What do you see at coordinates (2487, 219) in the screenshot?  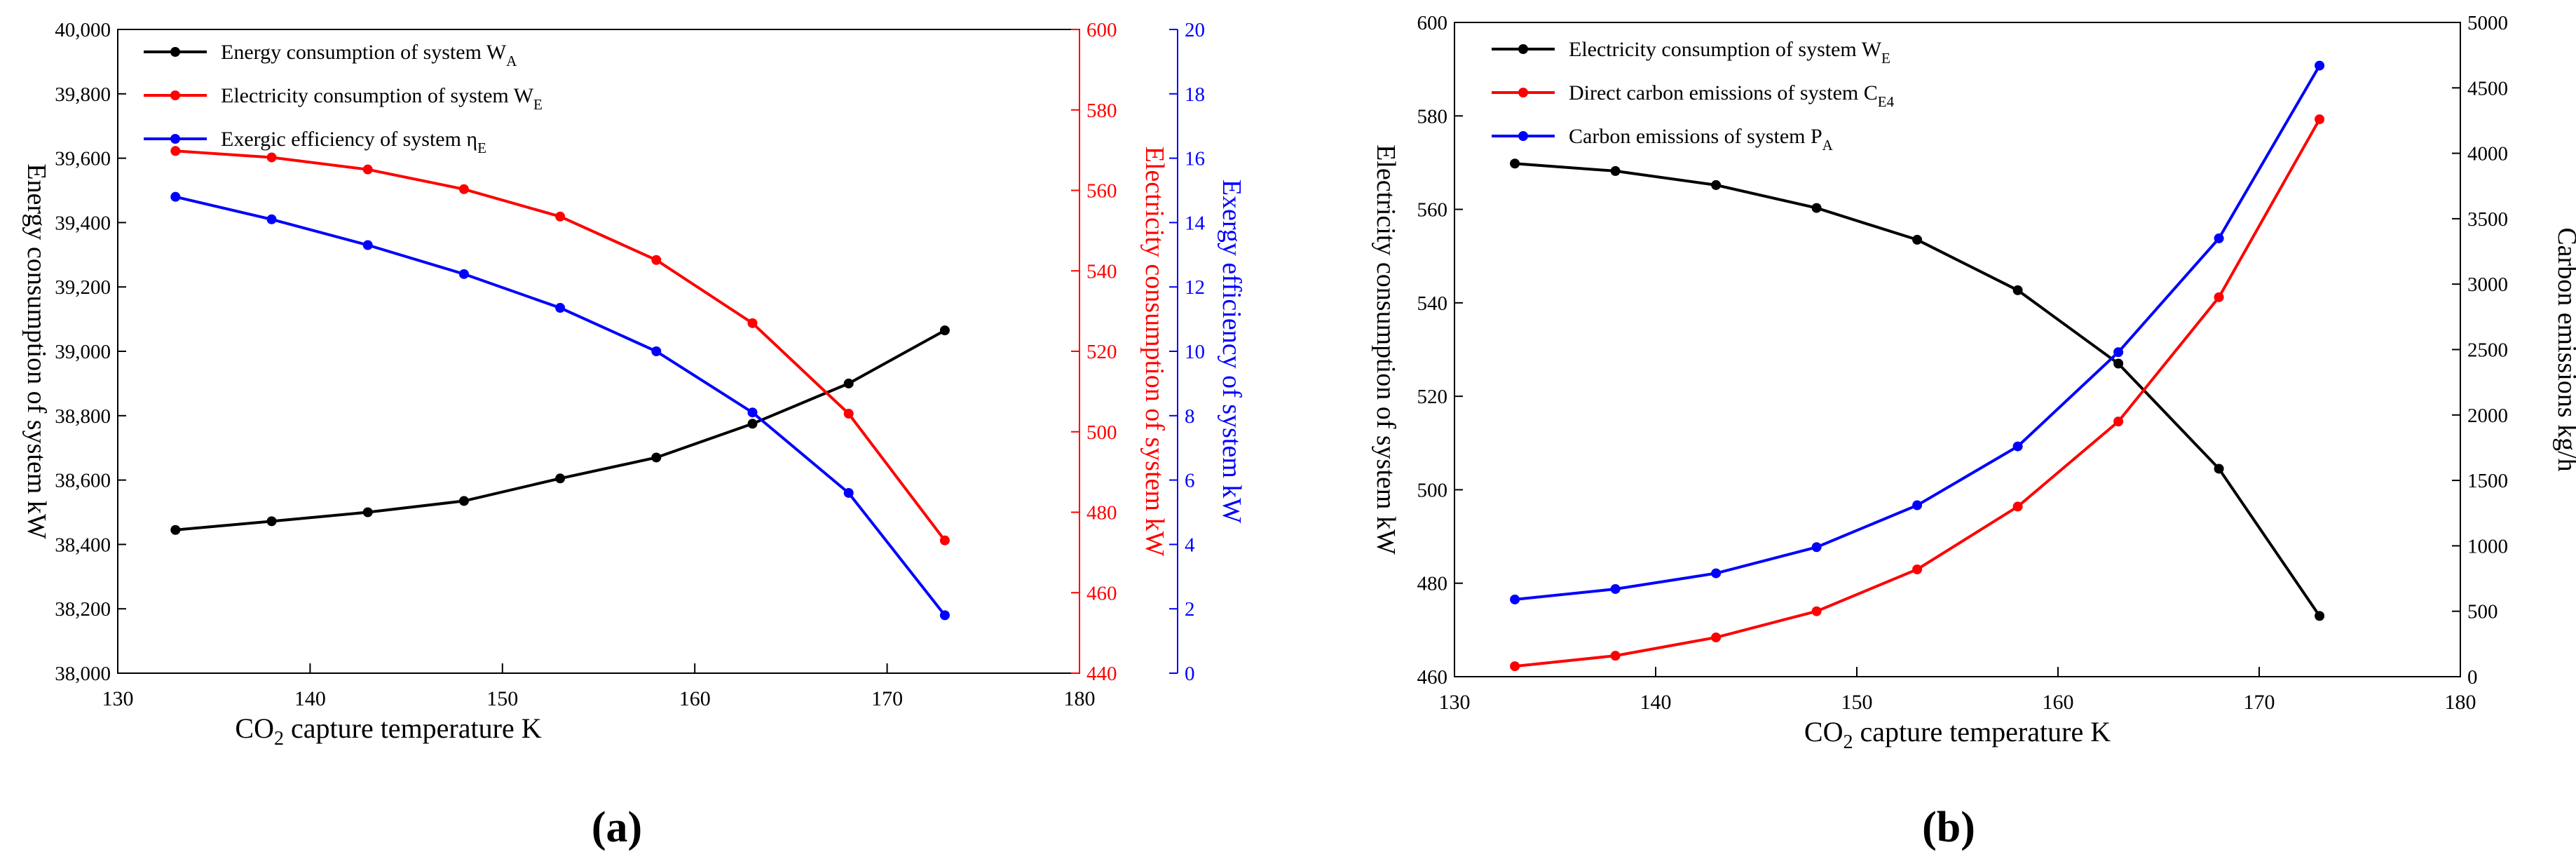 I see `y-tick-label-right-b: 3500` at bounding box center [2487, 219].